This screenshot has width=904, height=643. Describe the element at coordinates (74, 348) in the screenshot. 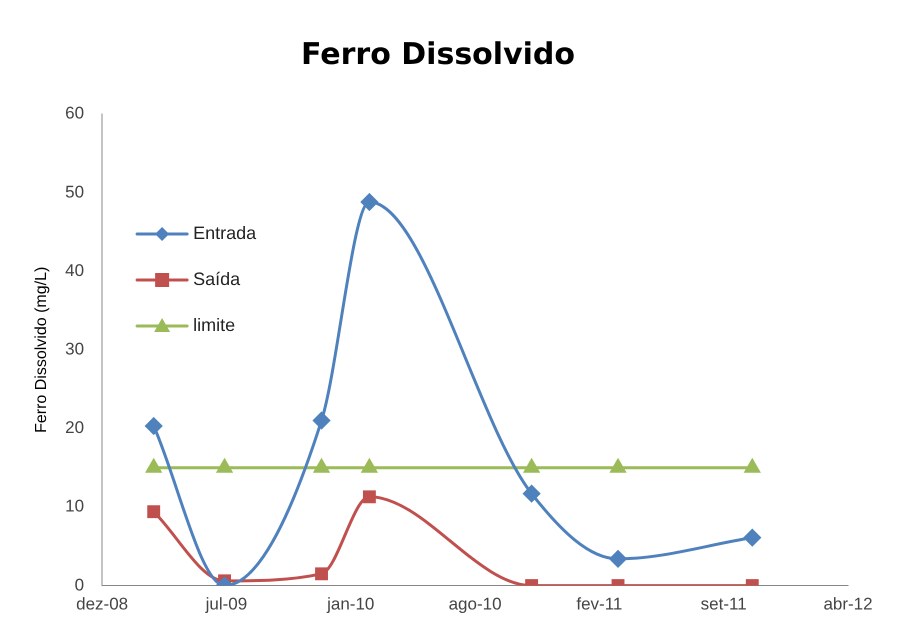

I see `y-tick-label: 30` at that location.